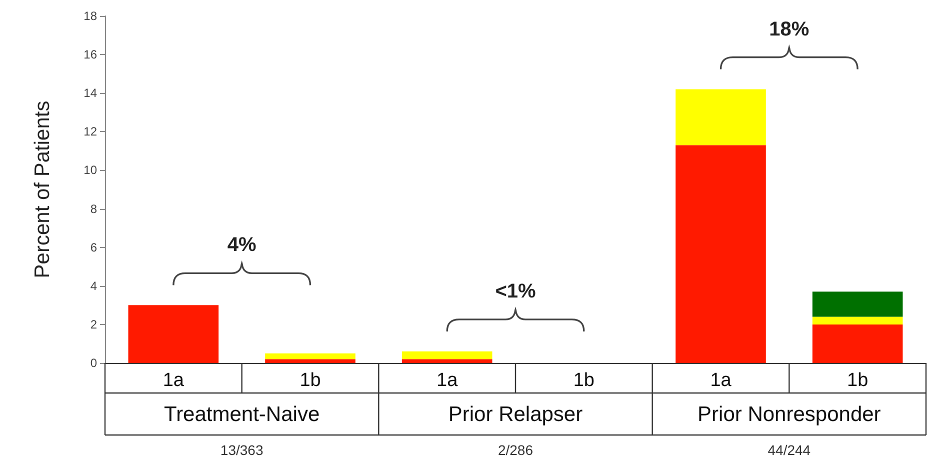 The height and width of the screenshot is (466, 936). Describe the element at coordinates (94, 209) in the screenshot. I see `y-tick-label: 8` at that location.